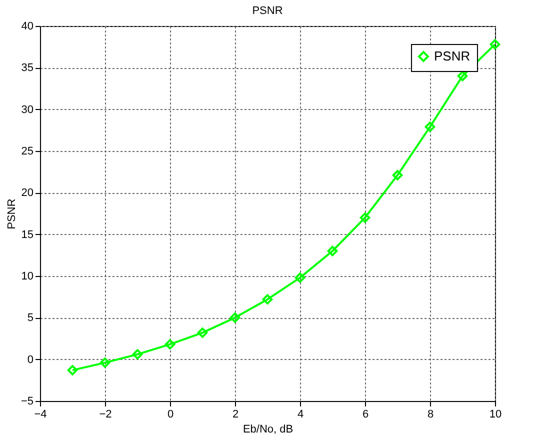  I want to click on y-tick-label: 10, so click(27, 276).